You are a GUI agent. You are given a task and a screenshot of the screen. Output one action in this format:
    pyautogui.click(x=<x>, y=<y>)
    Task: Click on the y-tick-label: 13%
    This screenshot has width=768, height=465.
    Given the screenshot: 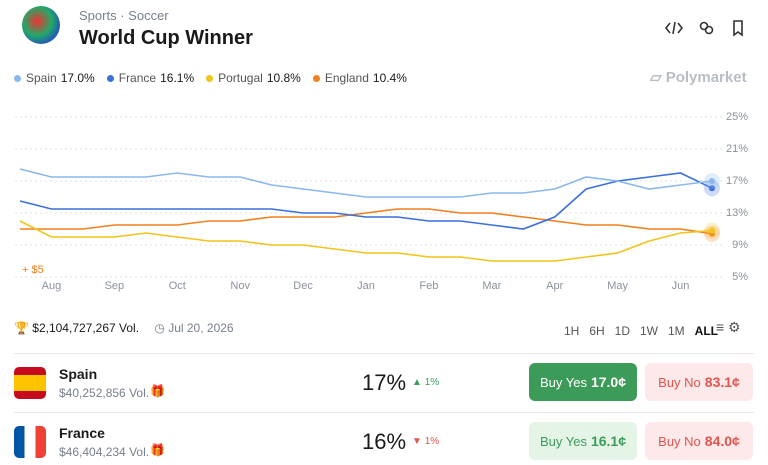 What is the action you would take?
    pyautogui.click(x=737, y=213)
    